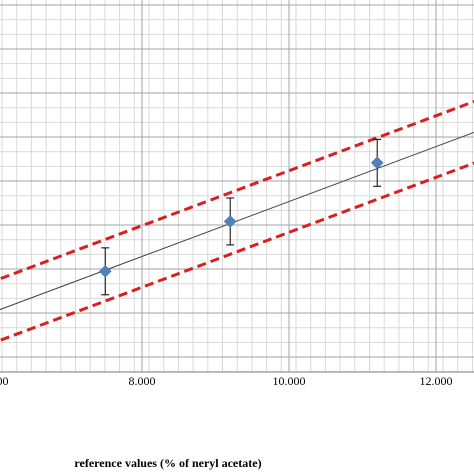 This screenshot has height=474, width=474. I want to click on x-tick-label: 10.000, so click(289, 381).